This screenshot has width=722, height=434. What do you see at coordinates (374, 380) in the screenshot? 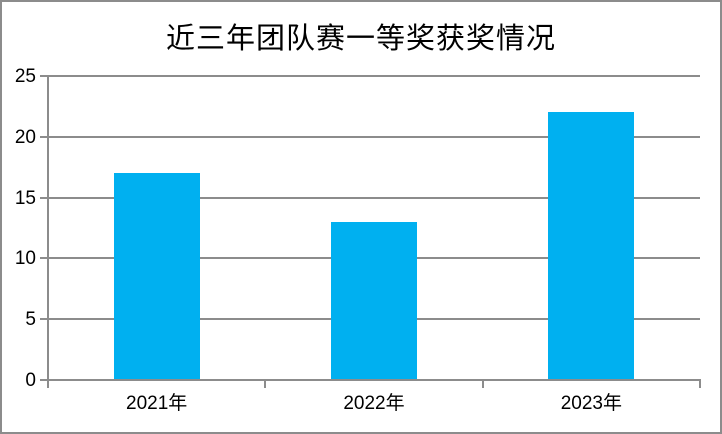
I see `x-axis-line` at bounding box center [374, 380].